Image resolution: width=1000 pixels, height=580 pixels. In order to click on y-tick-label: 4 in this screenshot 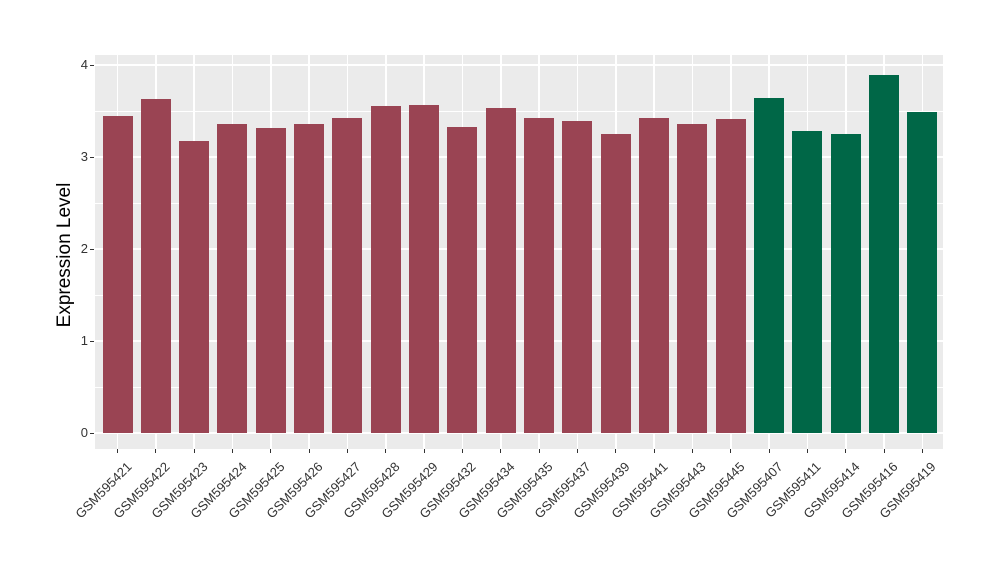, I will do `click(84, 64)`.